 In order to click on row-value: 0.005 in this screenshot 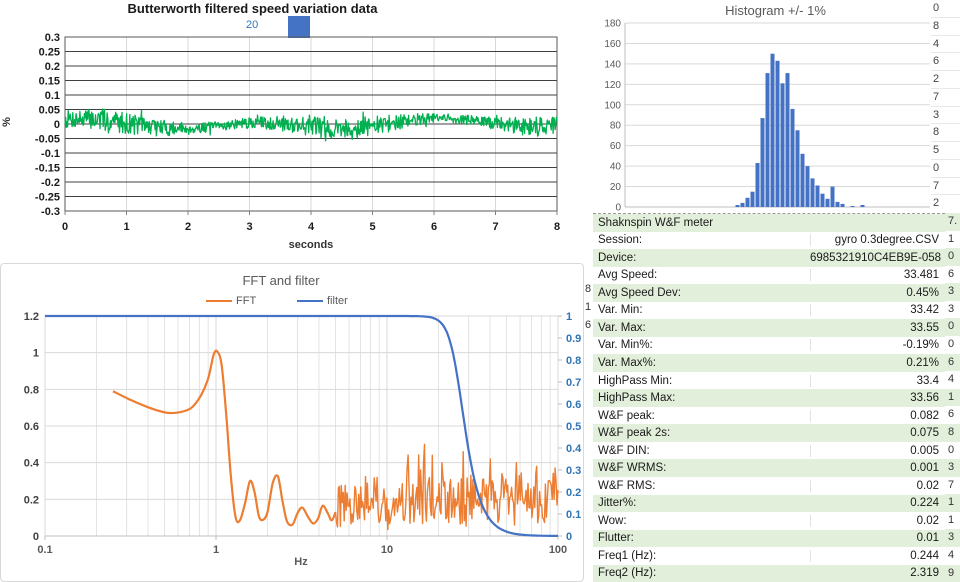, I will do `click(877, 450)`.